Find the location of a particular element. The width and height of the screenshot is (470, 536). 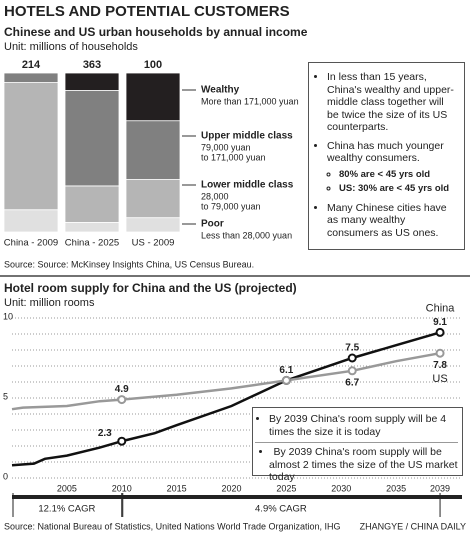

legend-description: More than 171,000 yuan is located at coordinates (250, 101).